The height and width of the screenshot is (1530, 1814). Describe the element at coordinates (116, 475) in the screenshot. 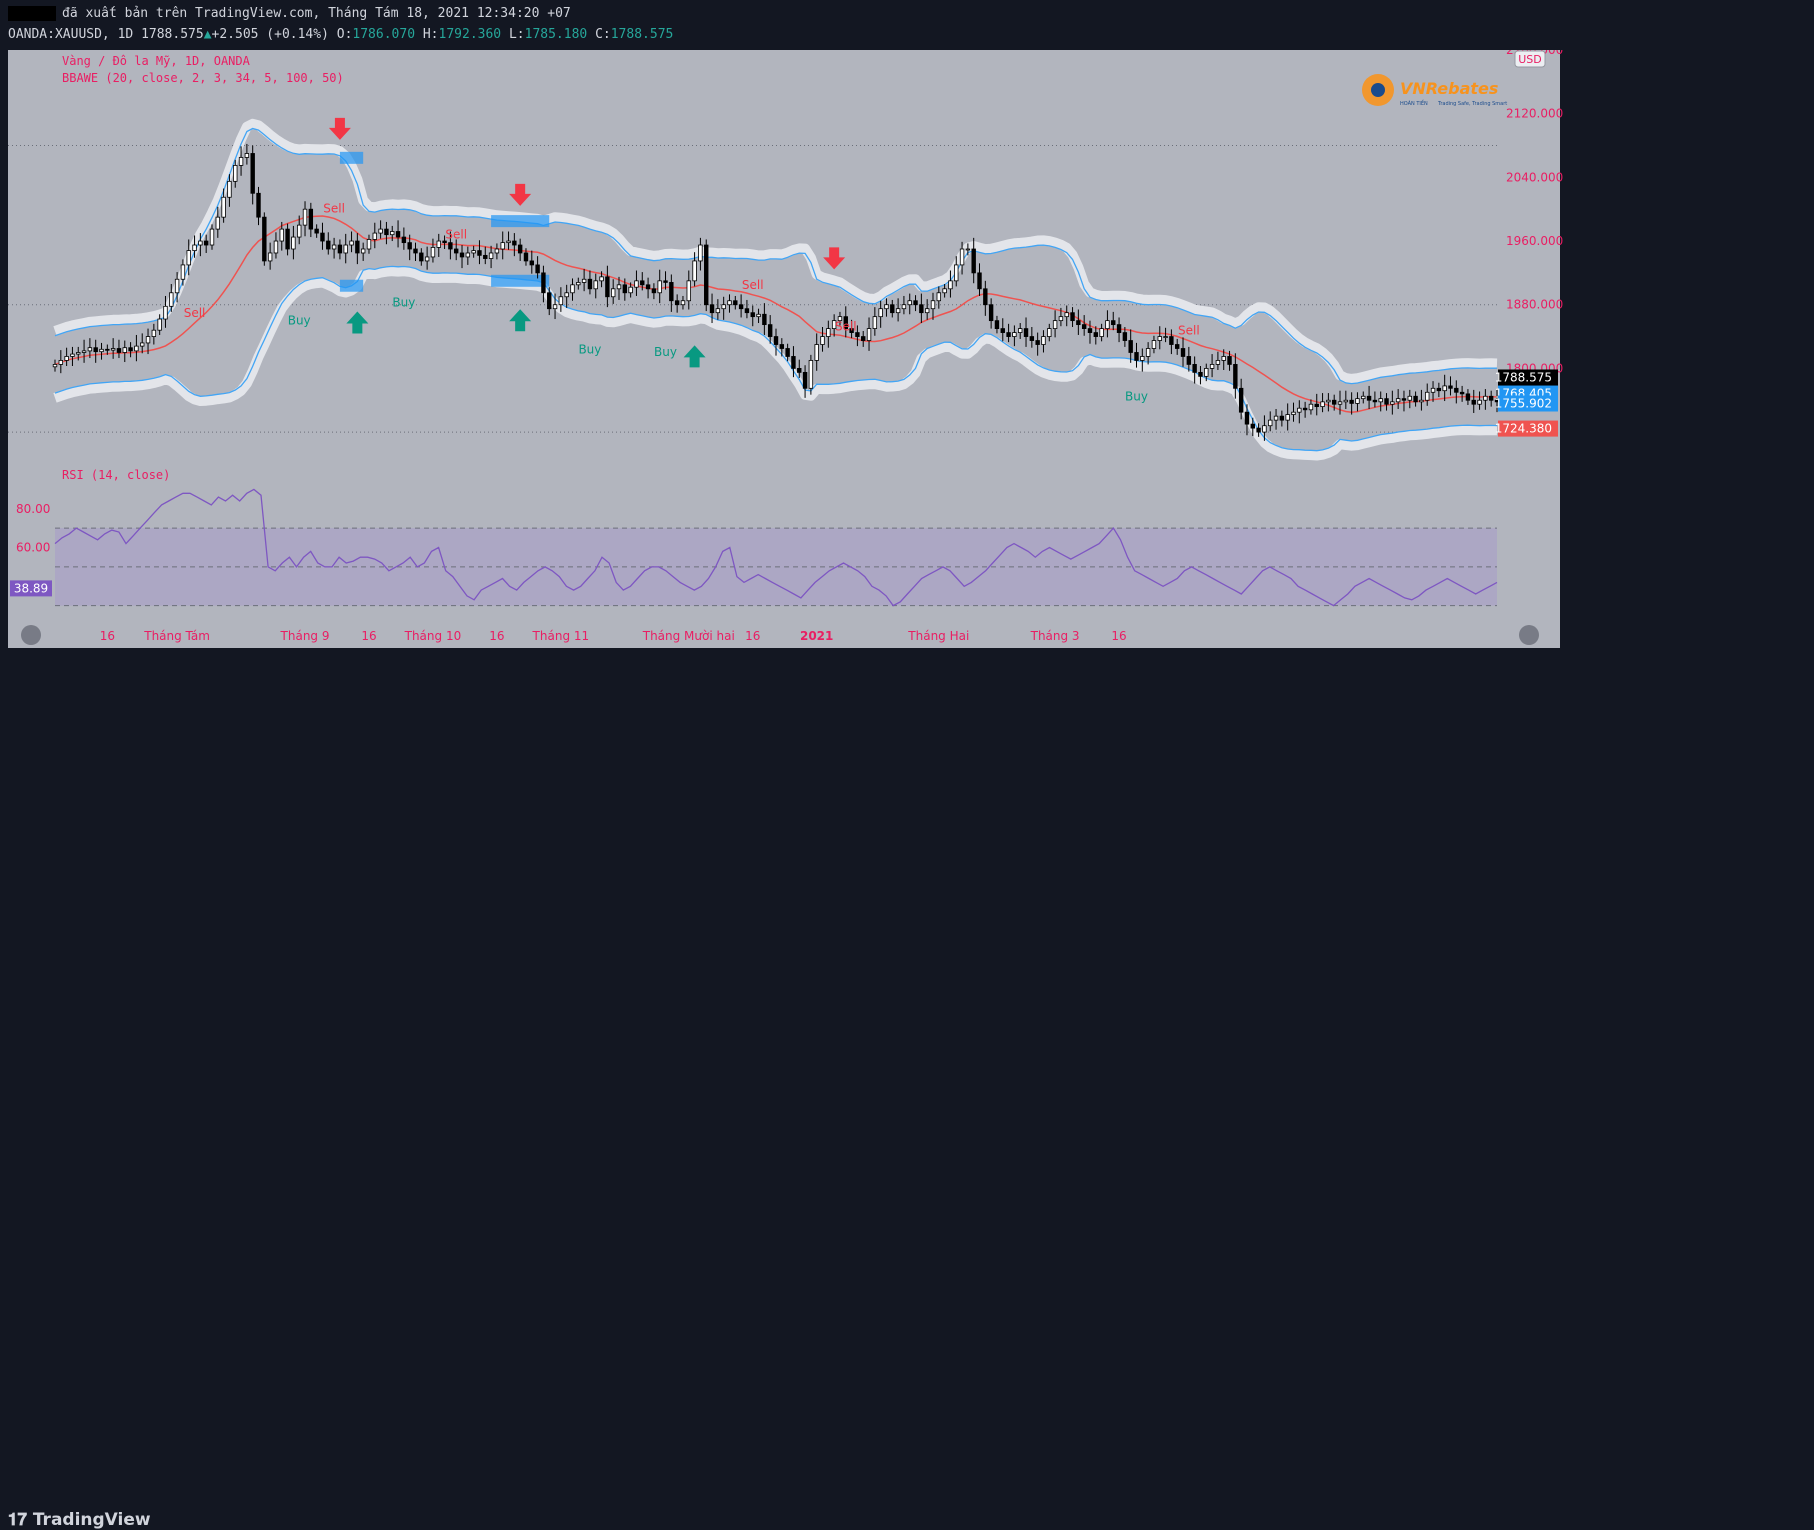

I see `rsi-legend: RSI (14, close)` at that location.